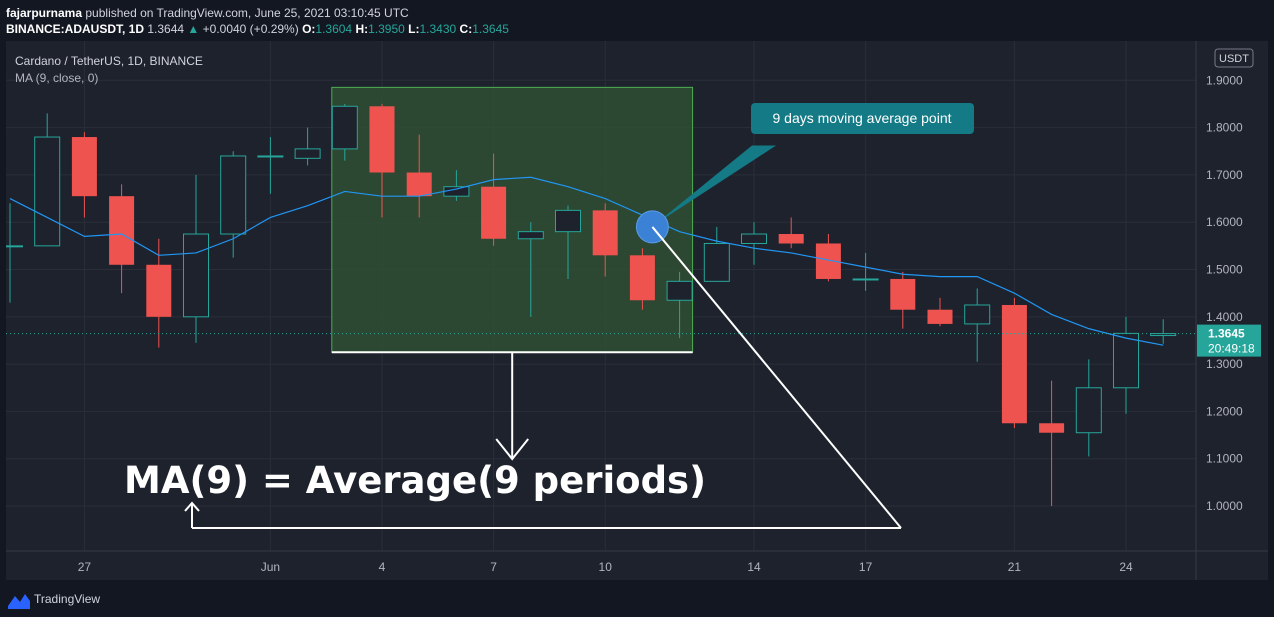 This screenshot has height=617, width=1274. What do you see at coordinates (1224, 459) in the screenshot?
I see `y-tick-label: 1.1000` at bounding box center [1224, 459].